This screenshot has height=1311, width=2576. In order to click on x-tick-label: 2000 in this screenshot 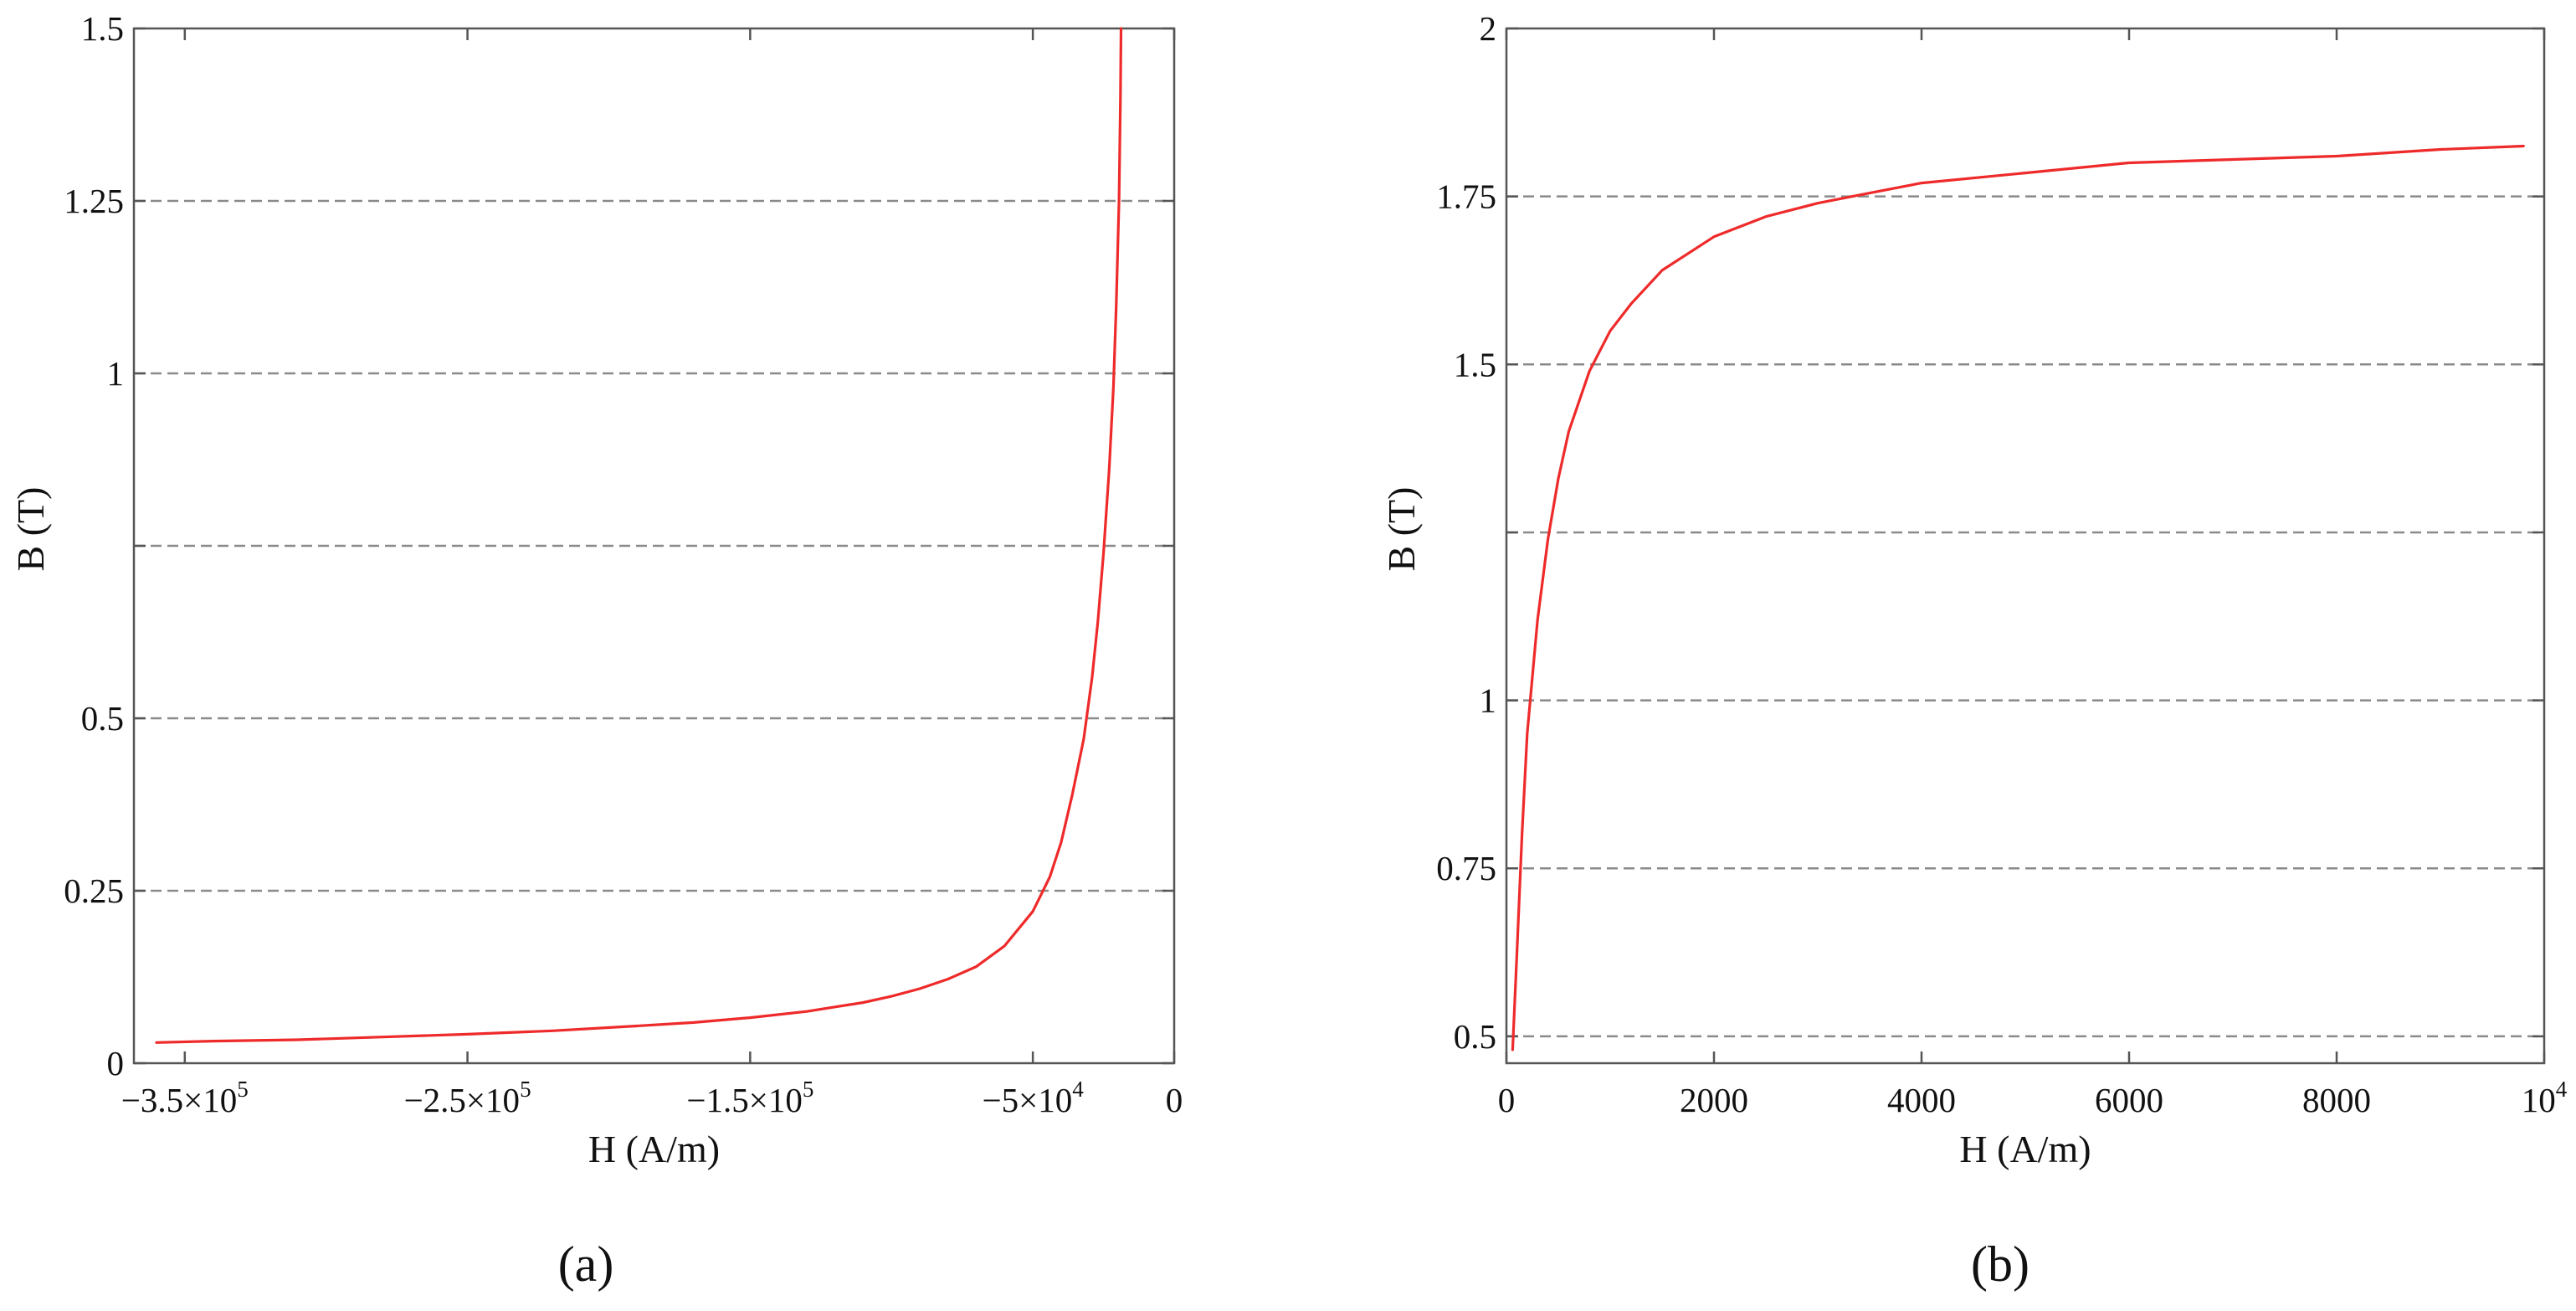, I will do `click(1714, 1100)`.